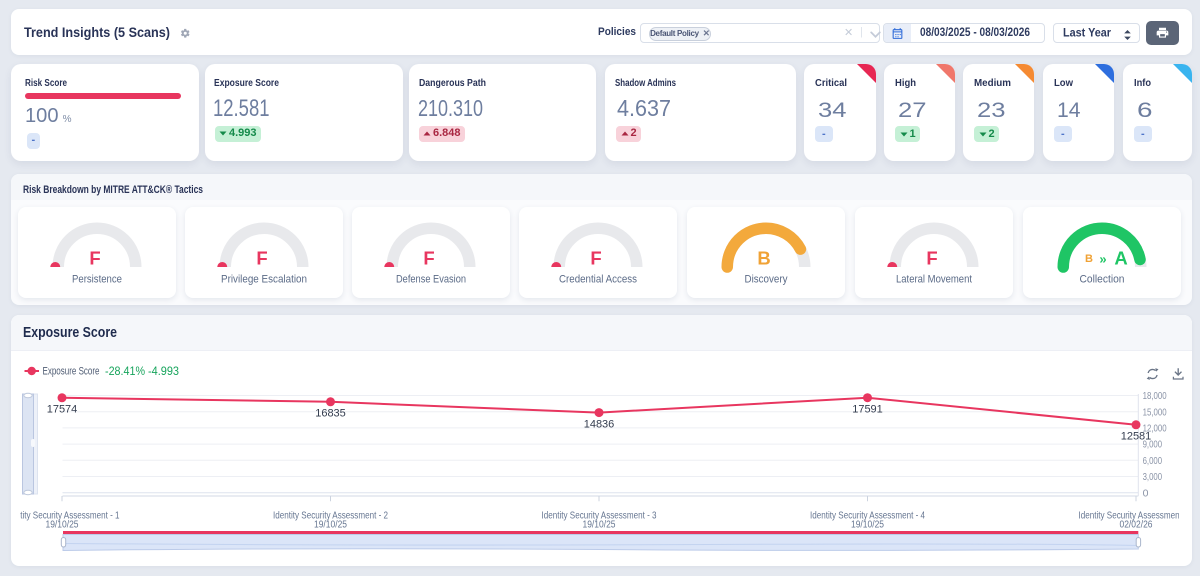 The width and height of the screenshot is (1200, 576). What do you see at coordinates (241, 108) in the screenshot?
I see `svg-text: 12.581` at bounding box center [241, 108].